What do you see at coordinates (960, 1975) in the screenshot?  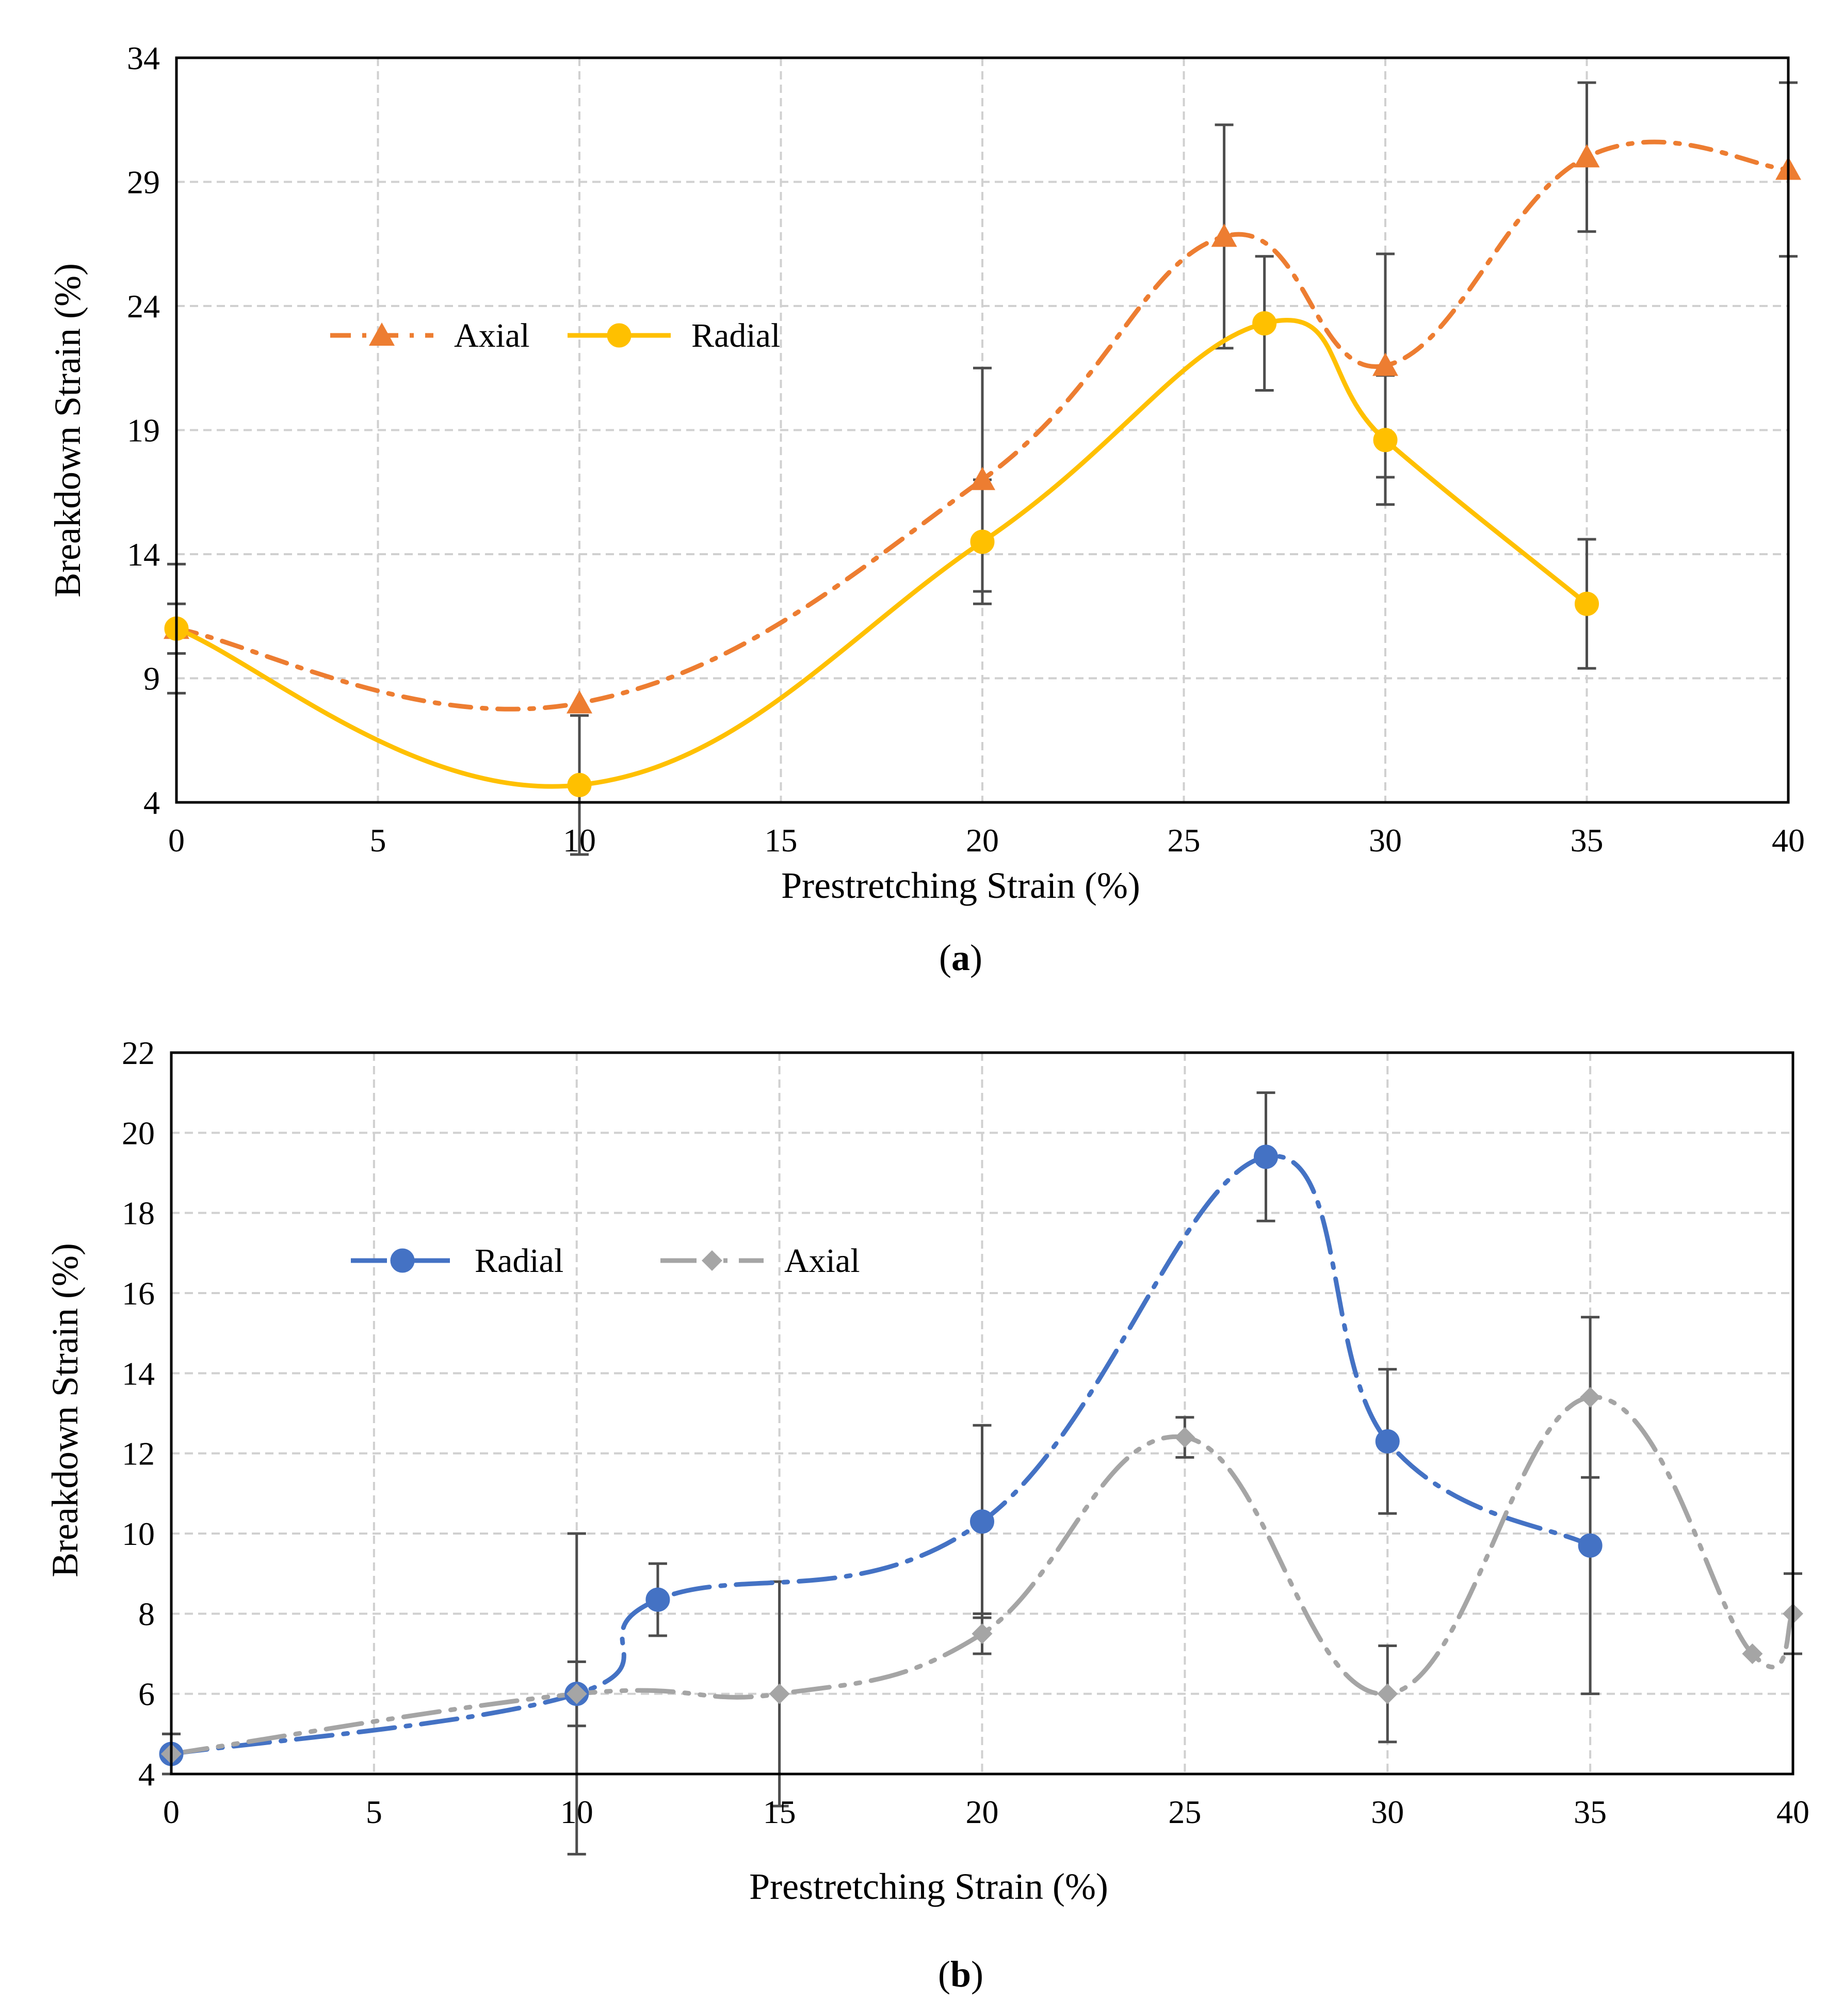 I see `panel-label-b: (b)` at bounding box center [960, 1975].